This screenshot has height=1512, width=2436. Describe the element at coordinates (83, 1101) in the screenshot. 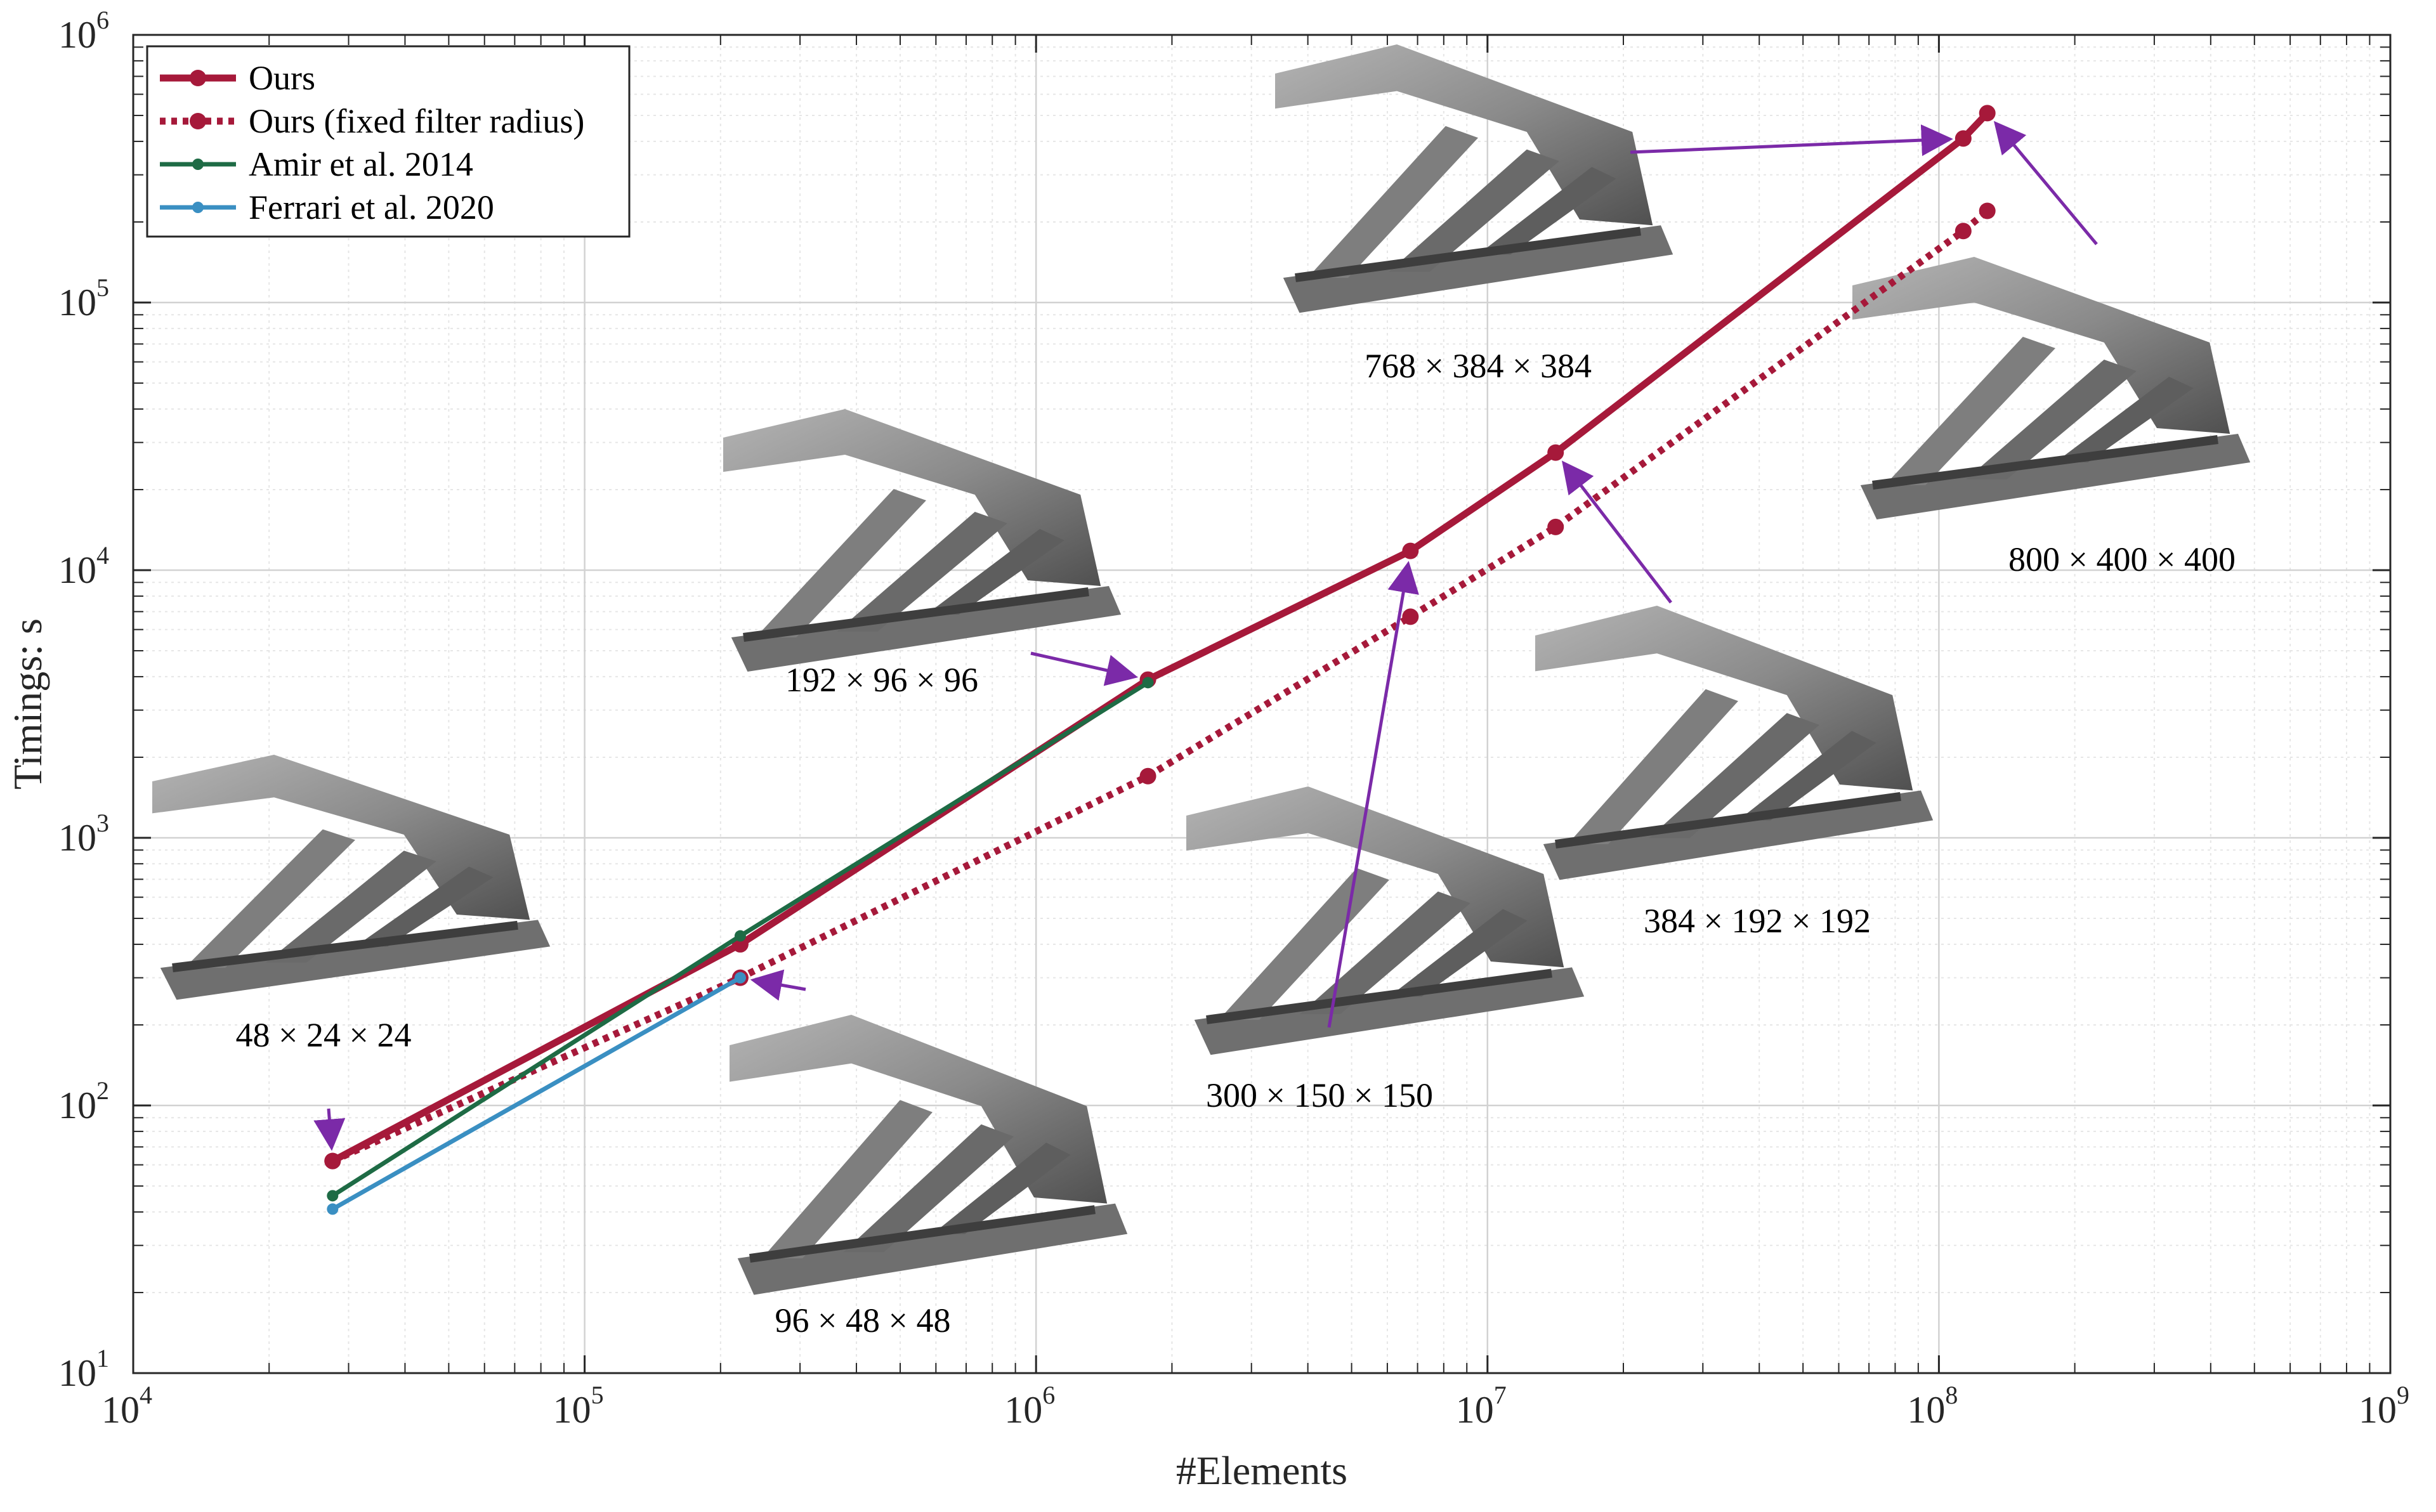

I see `y-tick-label: 10²` at that location.